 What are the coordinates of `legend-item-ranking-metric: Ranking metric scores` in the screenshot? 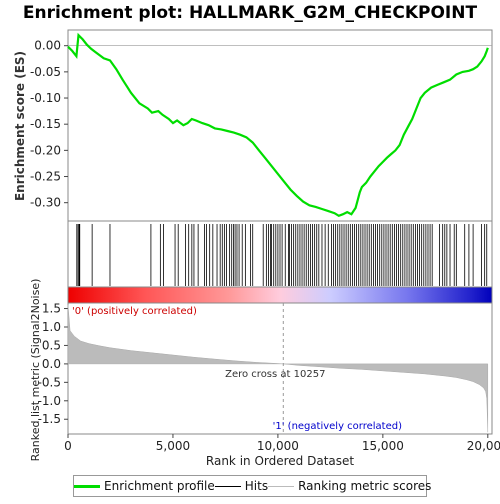 It's located at (349, 486).